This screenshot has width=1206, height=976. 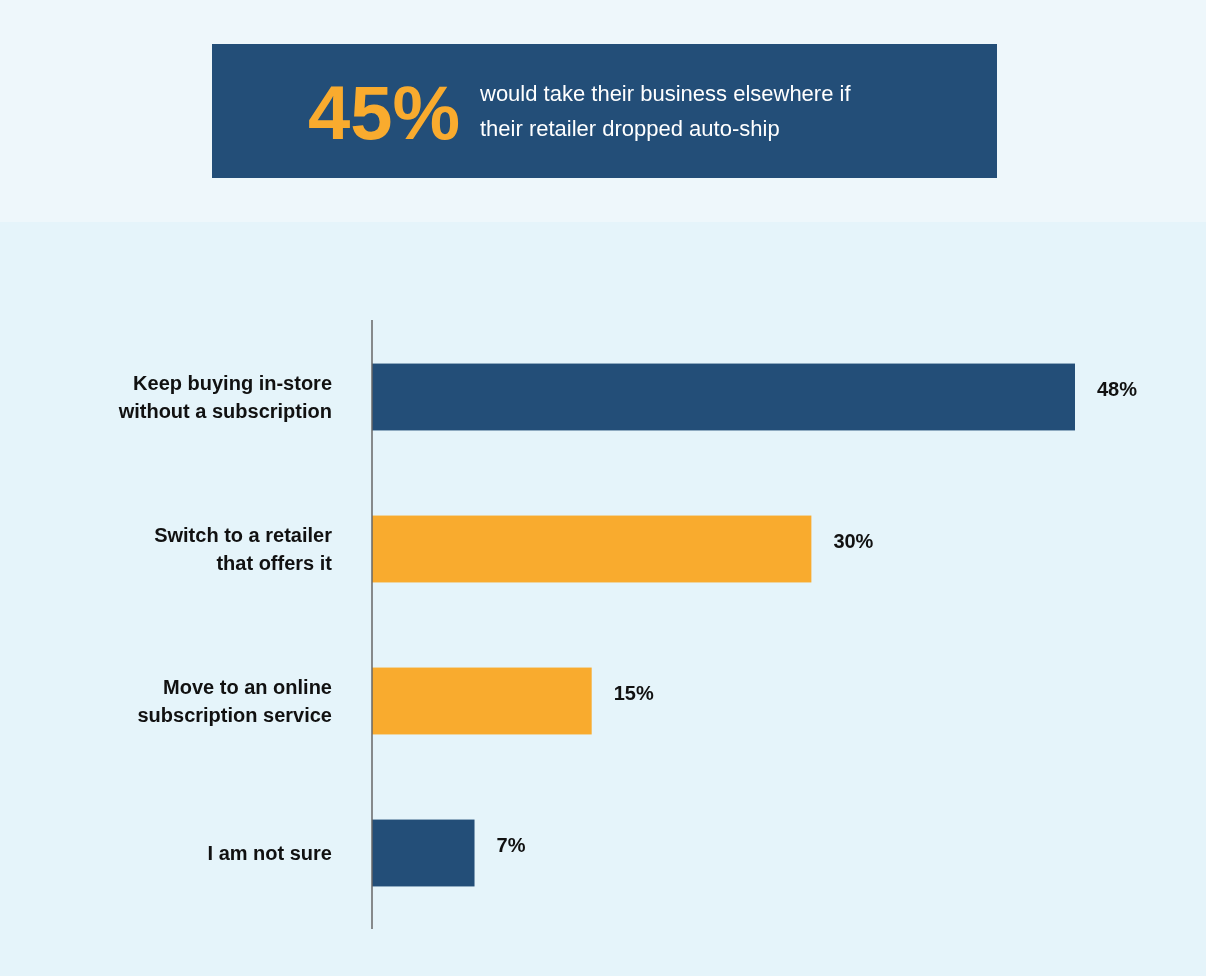 What do you see at coordinates (243, 549) in the screenshot?
I see `y-tick-label: Switch to a retailer that offers it` at bounding box center [243, 549].